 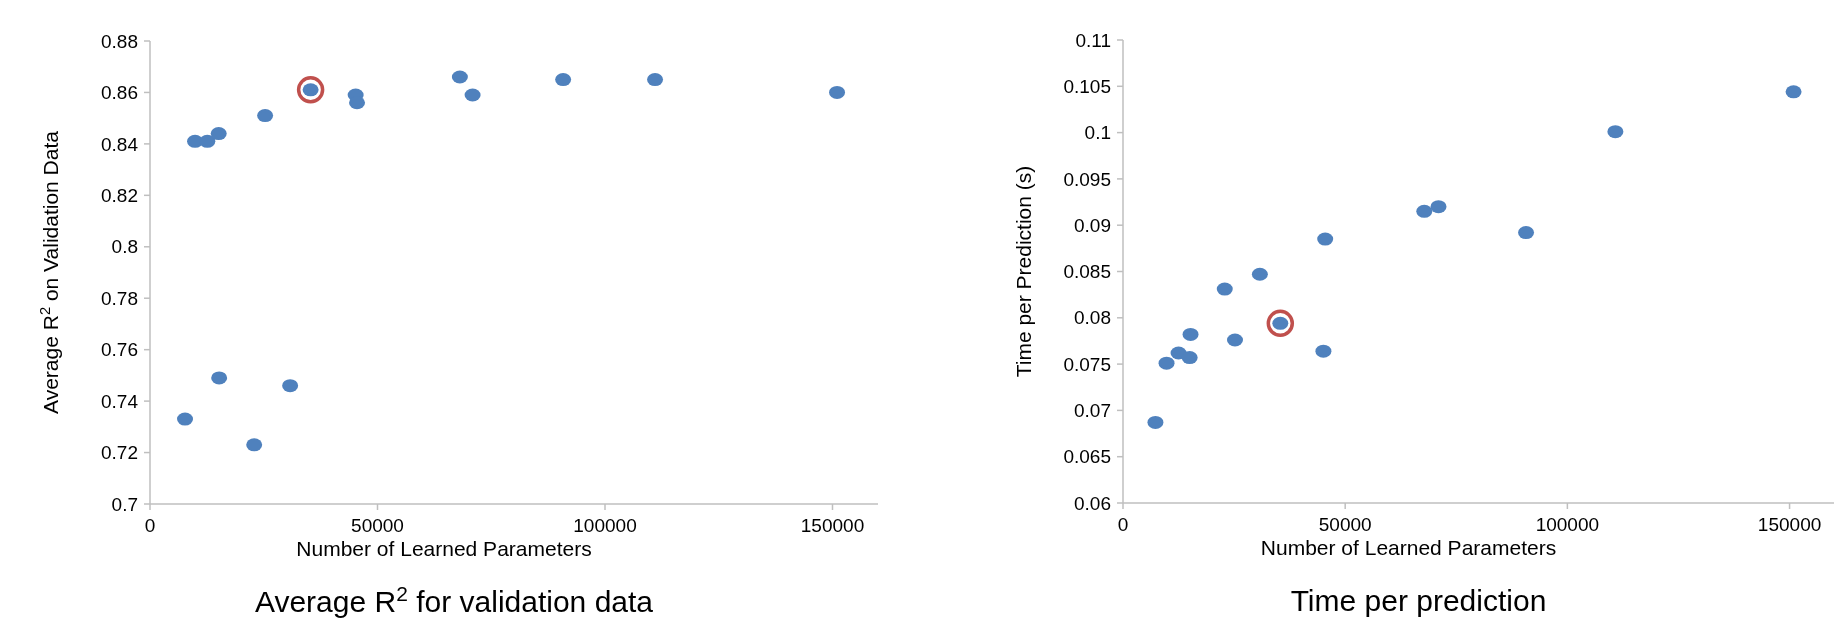 What do you see at coordinates (119, 350) in the screenshot?
I see `y-tick-label: 0.76` at bounding box center [119, 350].